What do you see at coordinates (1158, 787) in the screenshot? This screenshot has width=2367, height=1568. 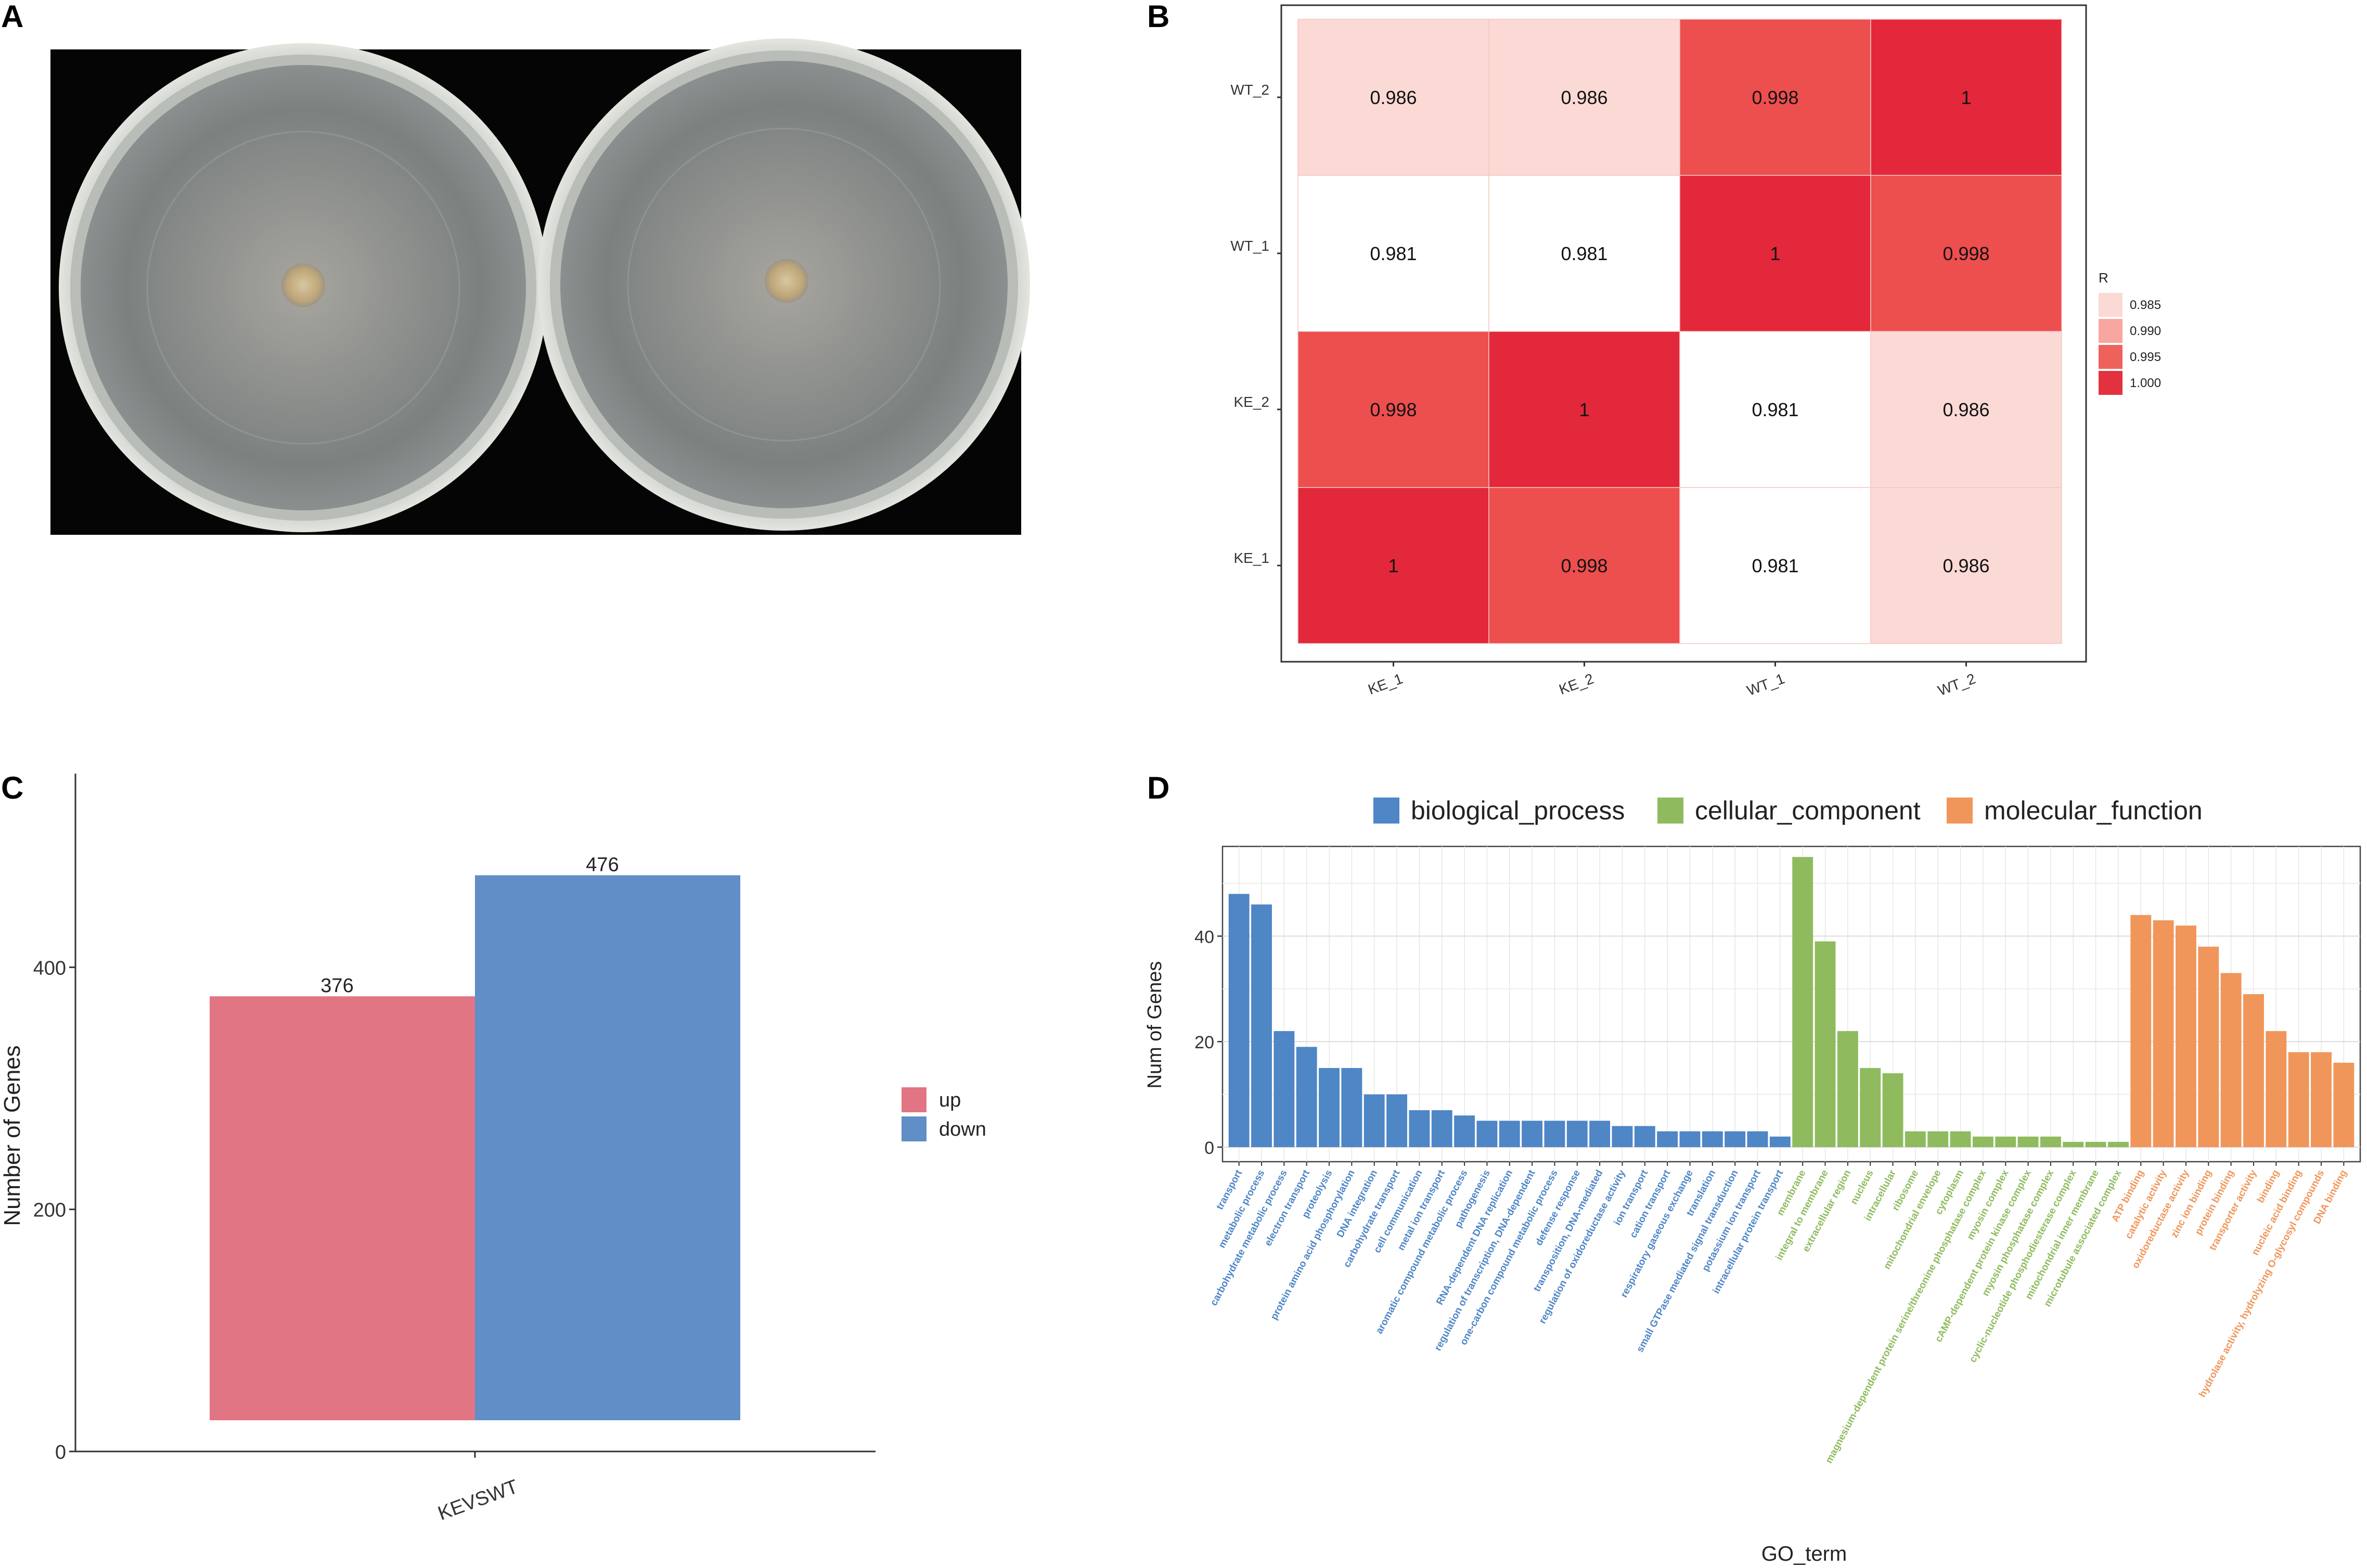 I see `panel-letter-d: D` at bounding box center [1158, 787].